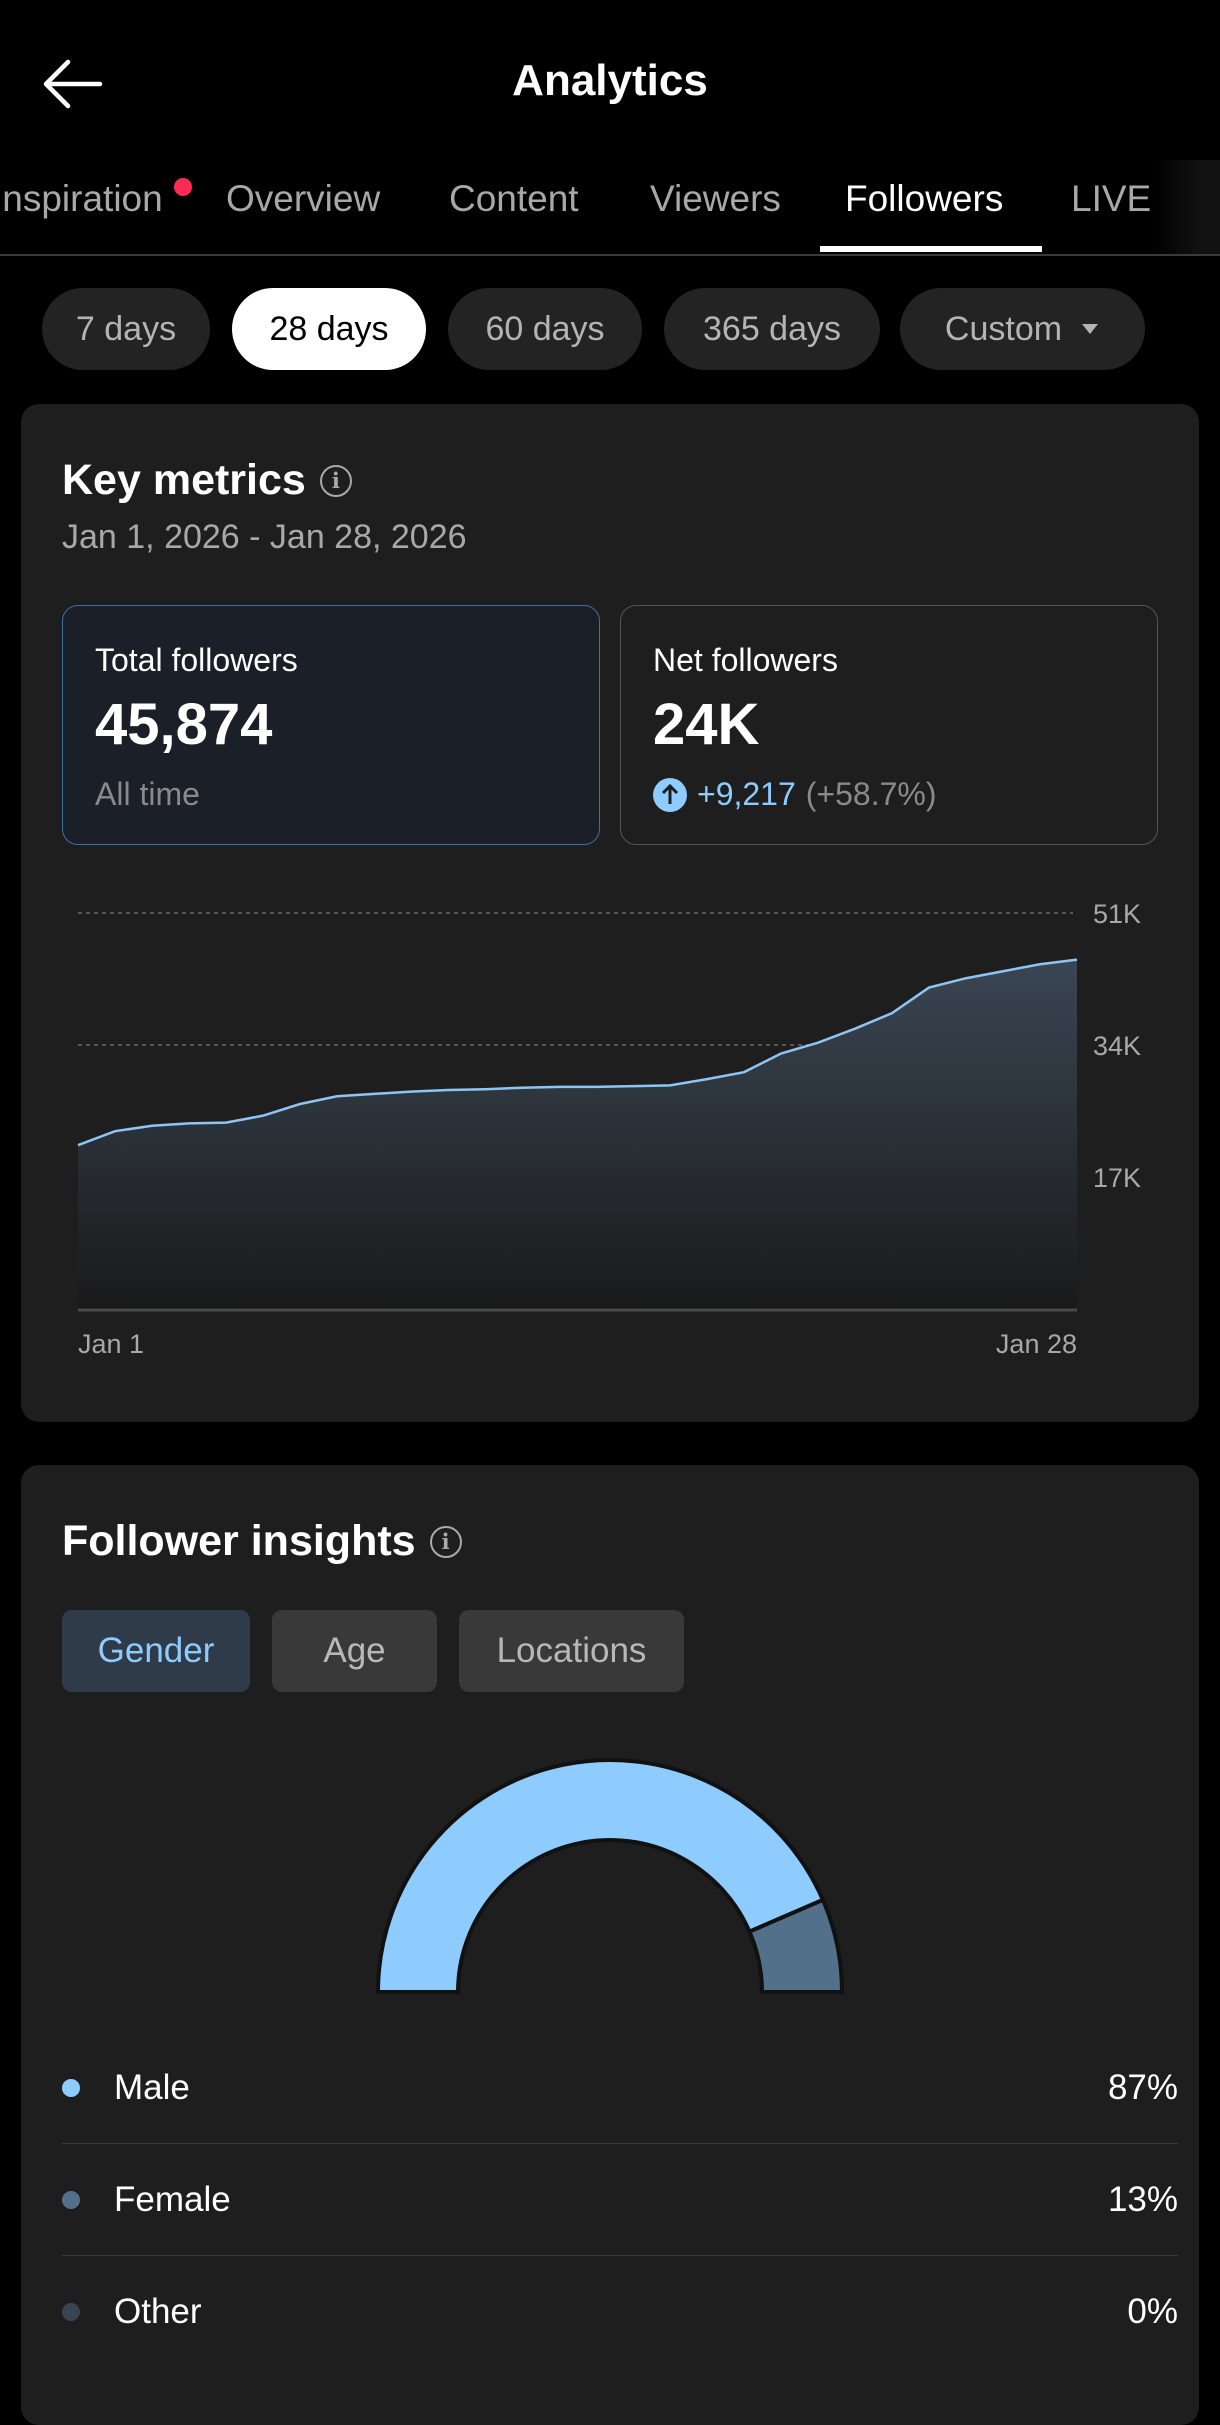  Describe the element at coordinates (126, 329) in the screenshot. I see `range-7-days: 7 days` at that location.